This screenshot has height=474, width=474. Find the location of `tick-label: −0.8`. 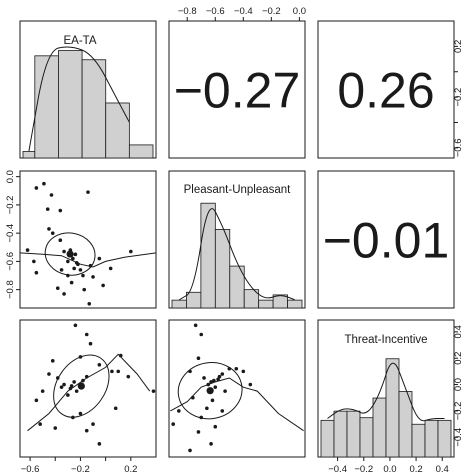

tick-label: −0.8 is located at coordinates (10, 289).